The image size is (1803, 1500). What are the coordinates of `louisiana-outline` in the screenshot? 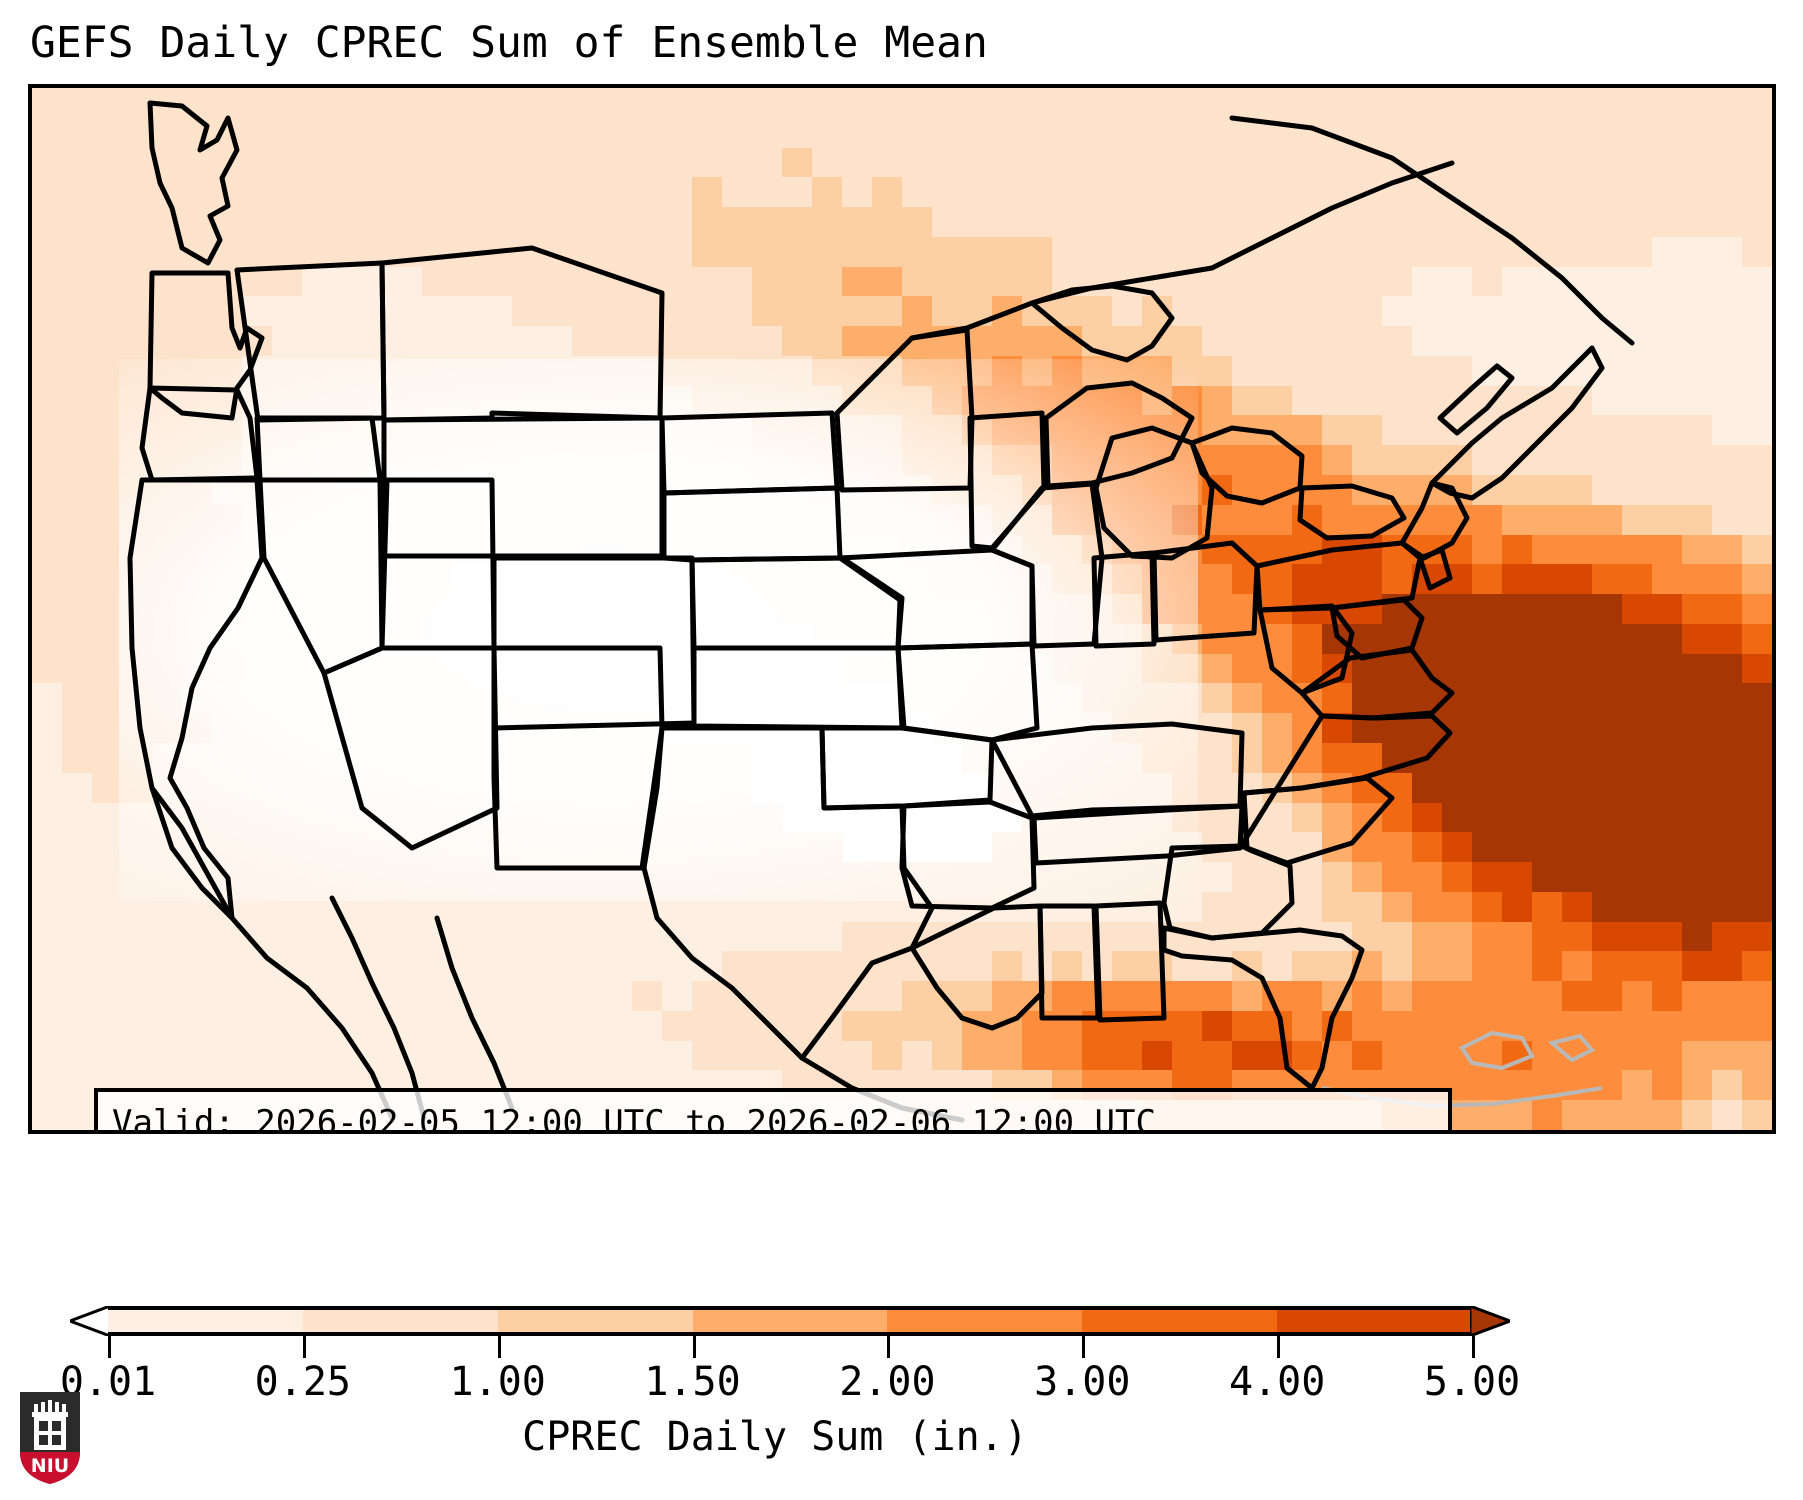 It's located at (977, 967).